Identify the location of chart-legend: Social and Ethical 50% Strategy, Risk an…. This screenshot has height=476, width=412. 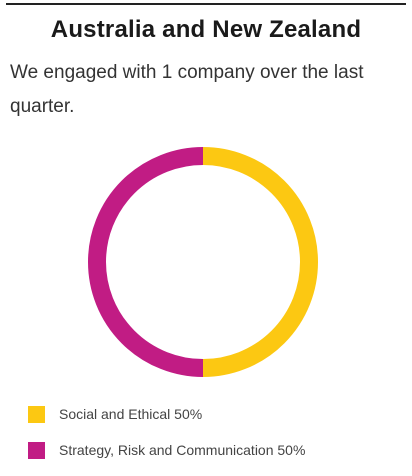
(166, 440).